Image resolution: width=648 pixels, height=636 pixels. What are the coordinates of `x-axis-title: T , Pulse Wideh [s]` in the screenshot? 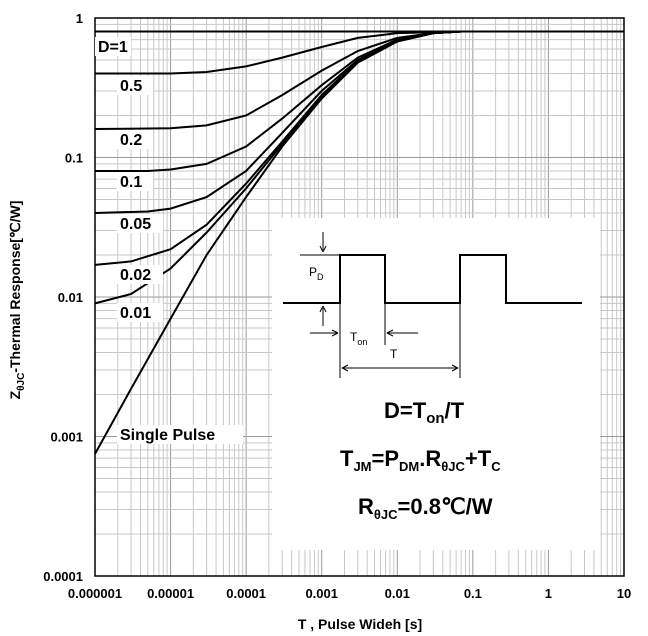 It's located at (360, 624).